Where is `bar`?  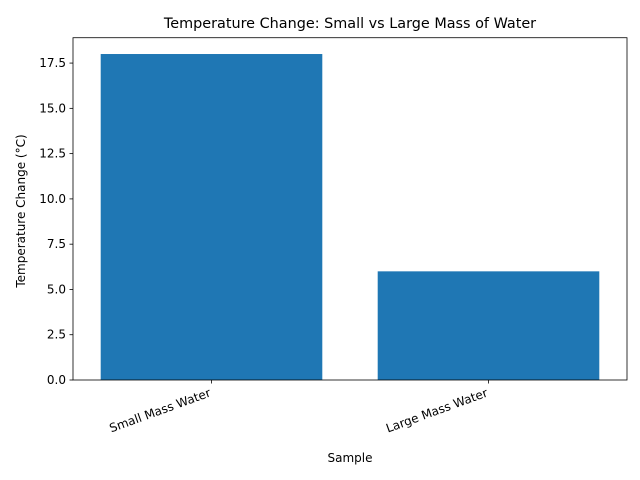
bar is located at coordinates (488, 325).